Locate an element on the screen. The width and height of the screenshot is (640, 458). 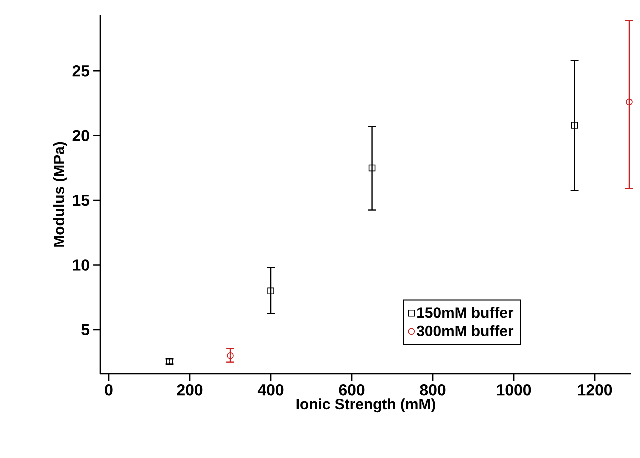
y-tick-label: 20 is located at coordinates (81, 136).